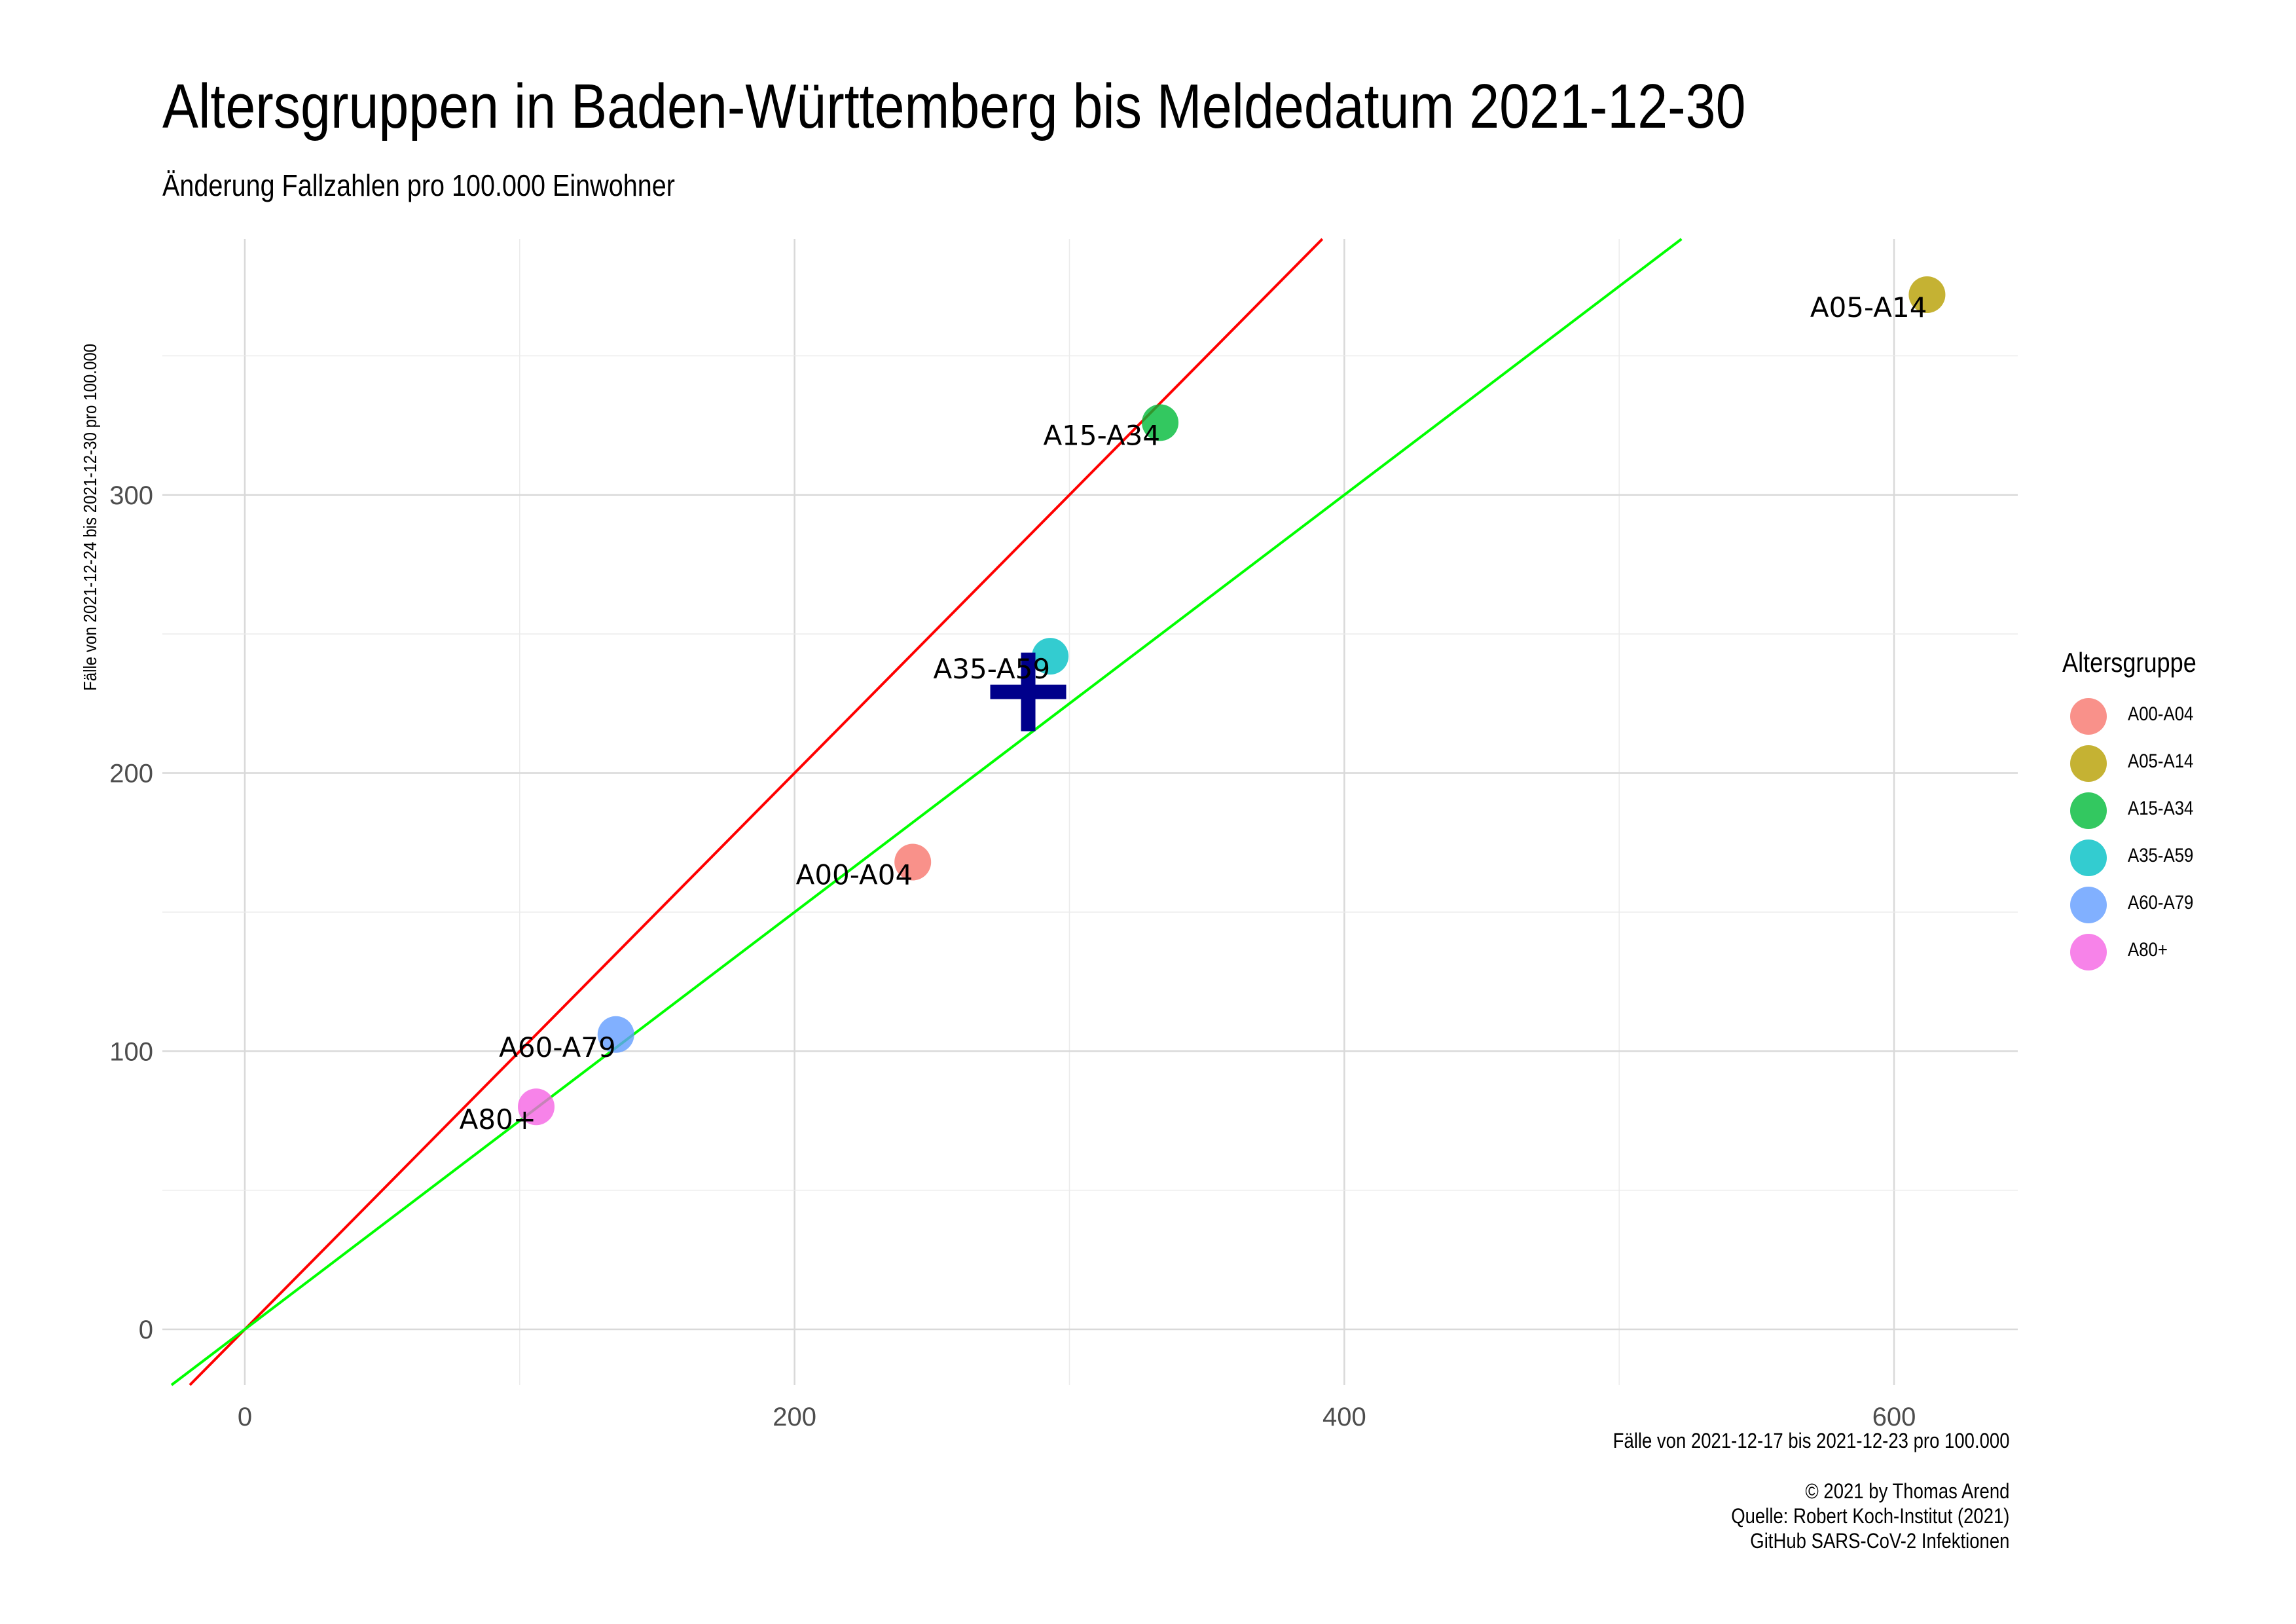 This screenshot has width=2296, height=1624. I want to click on overall-marker, so click(1028, 691).